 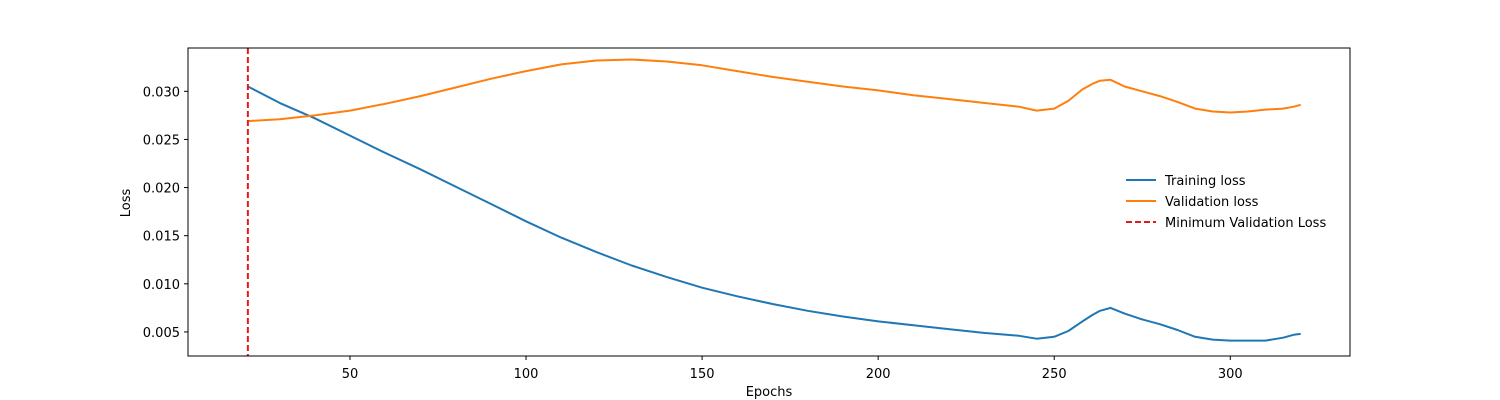 I want to click on y-tick-label: 0.025, so click(x=161, y=140).